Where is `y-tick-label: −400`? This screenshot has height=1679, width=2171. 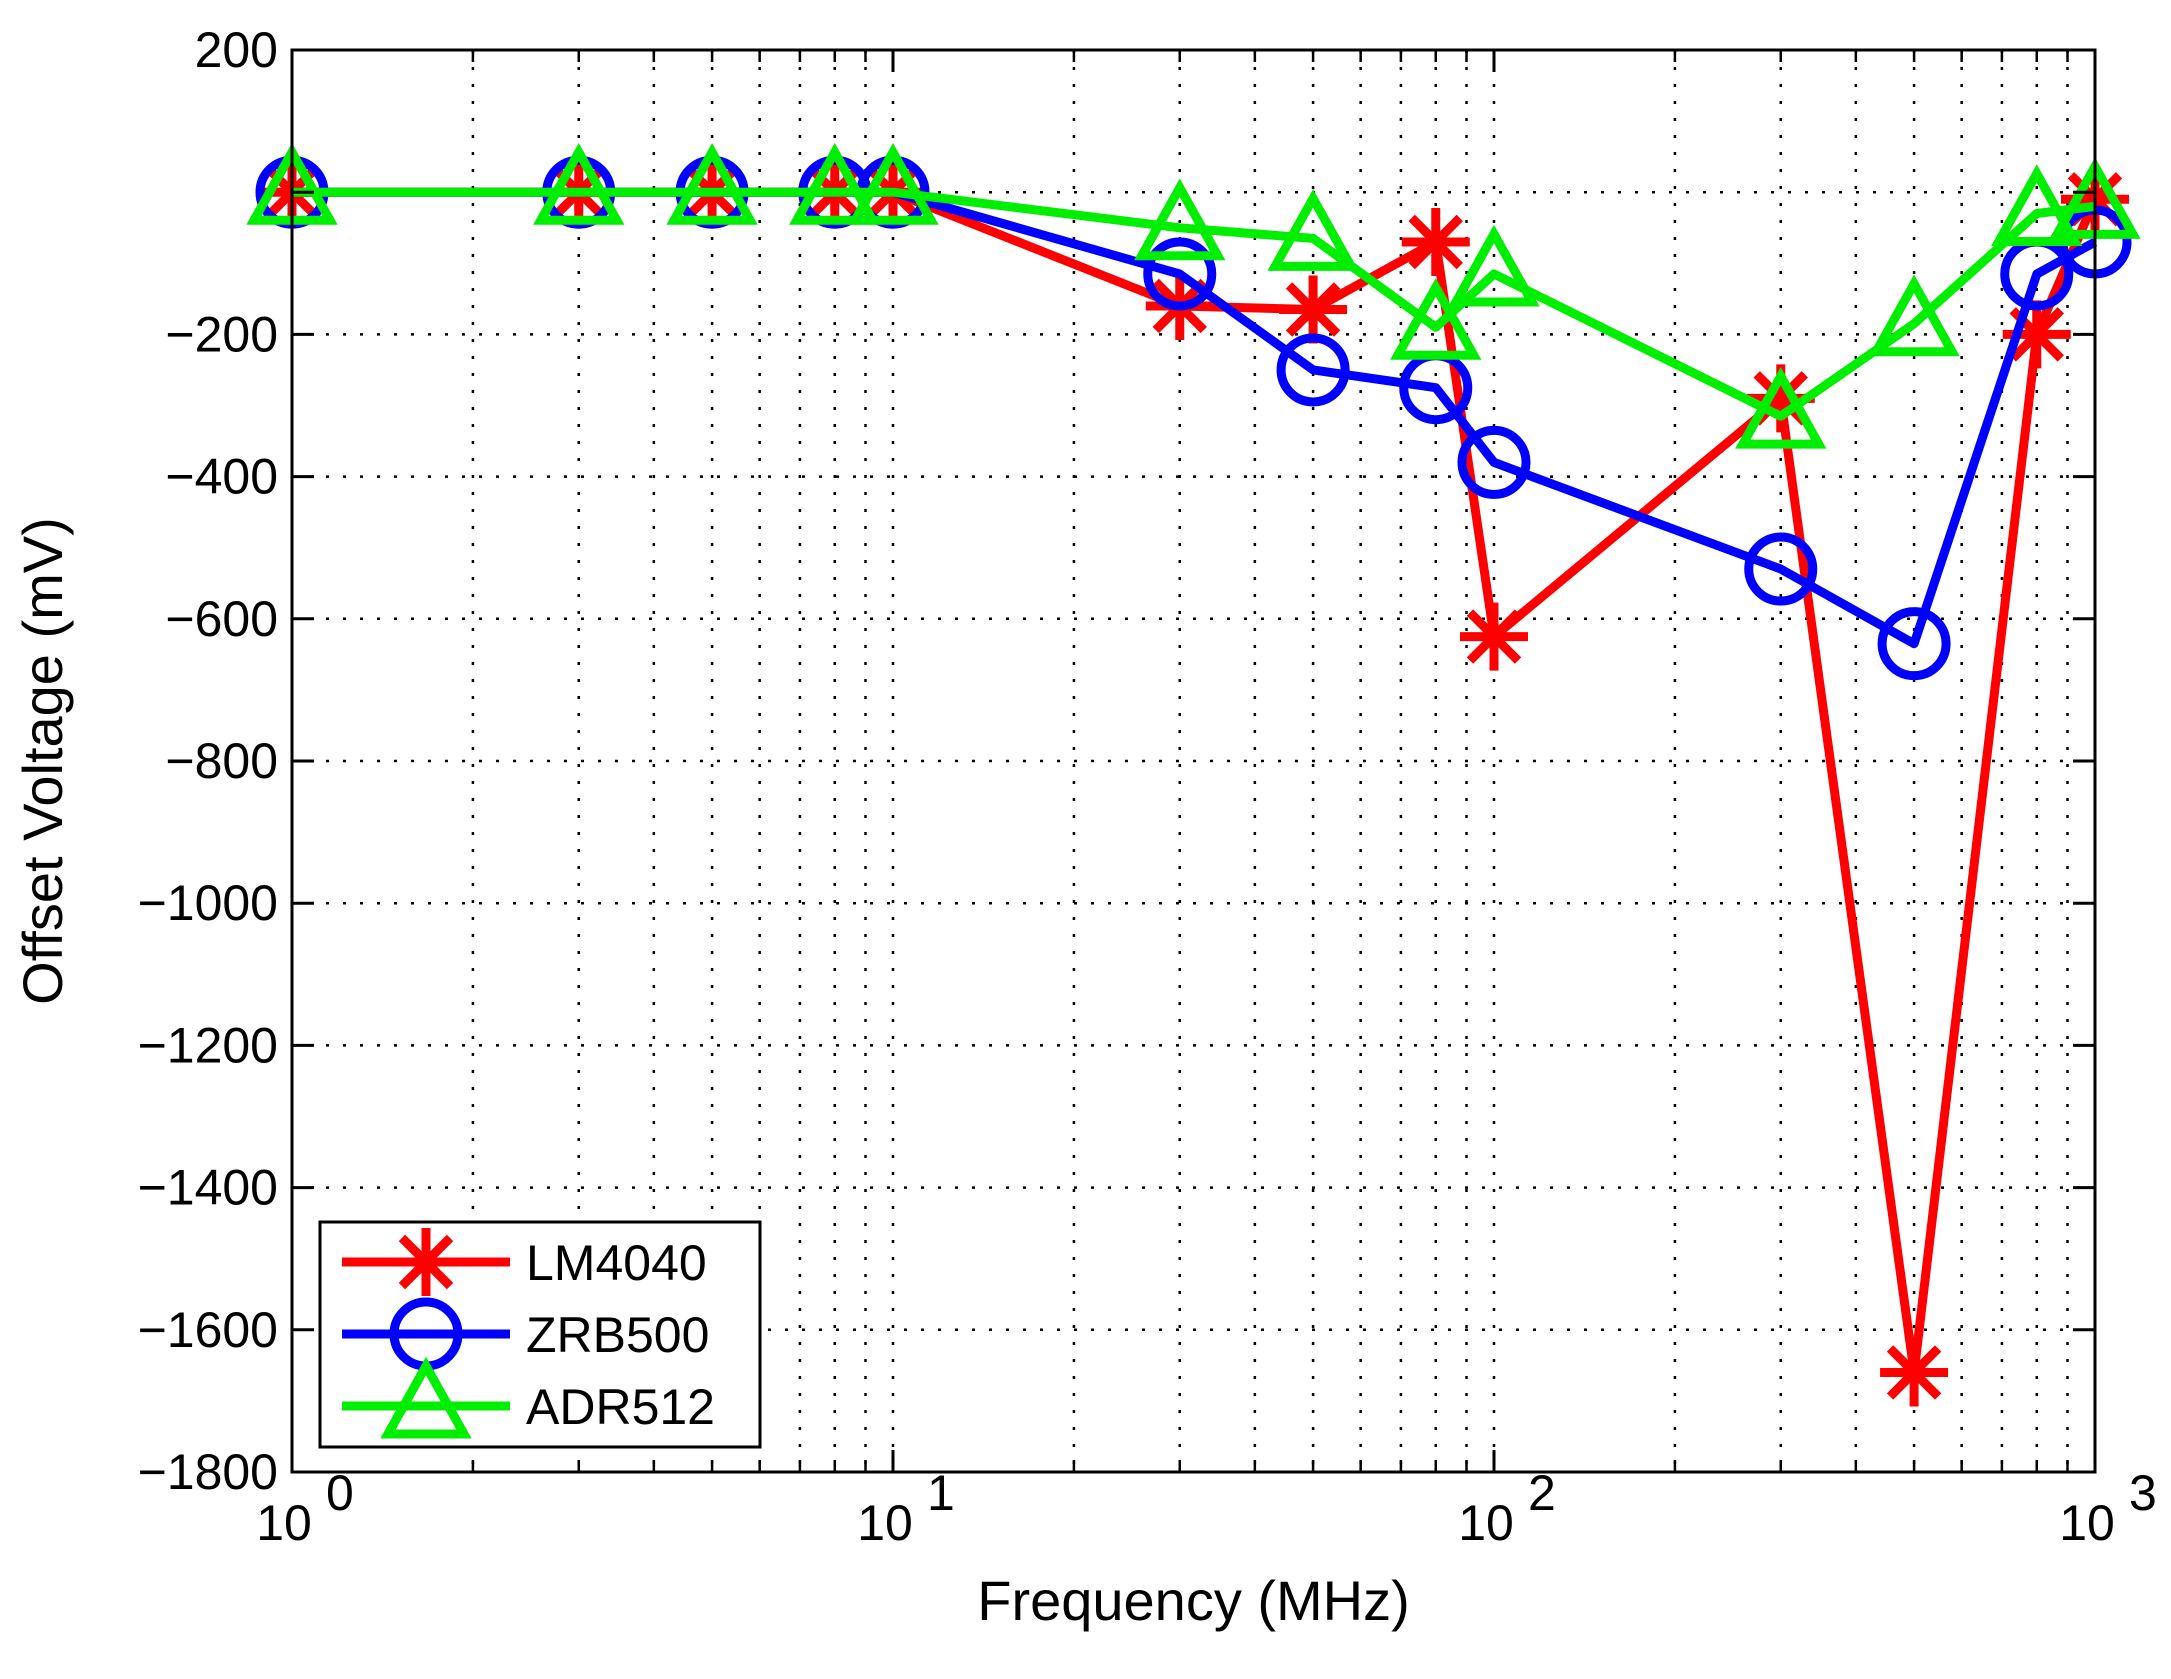 y-tick-label: −400 is located at coordinates (221, 477).